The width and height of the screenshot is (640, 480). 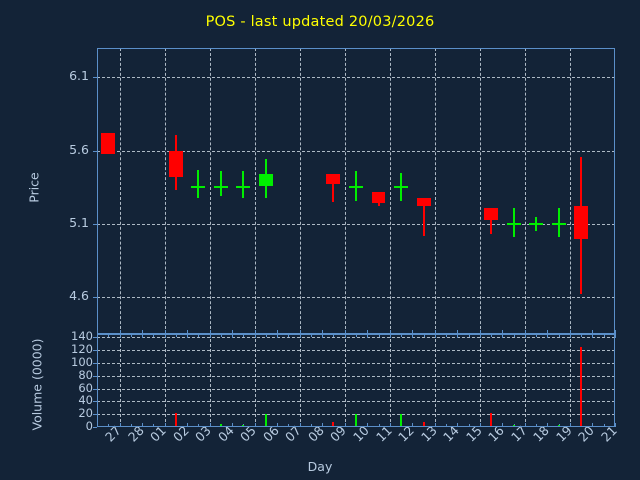 I want to click on day-tick-label: 15, so click(x=474, y=433).